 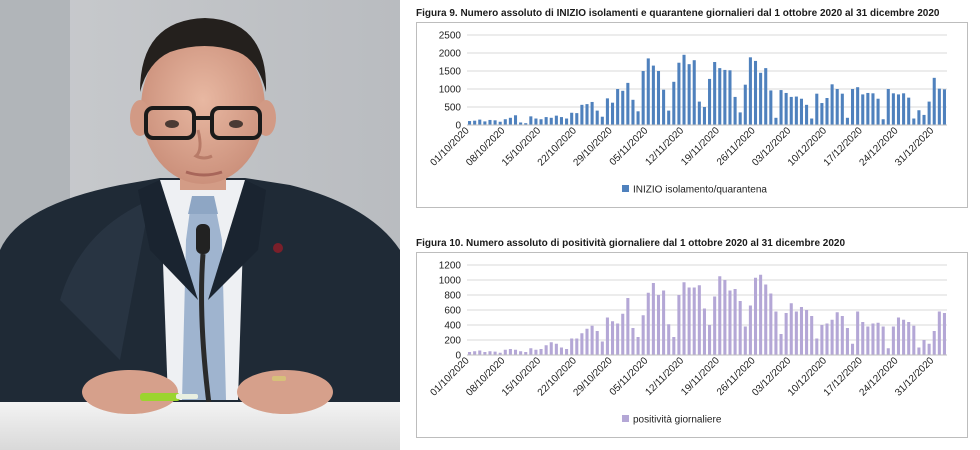 What do you see at coordinates (700, 190) in the screenshot?
I see `isolamenti-legend-label: INIZIO isolamento/quarantena` at bounding box center [700, 190].